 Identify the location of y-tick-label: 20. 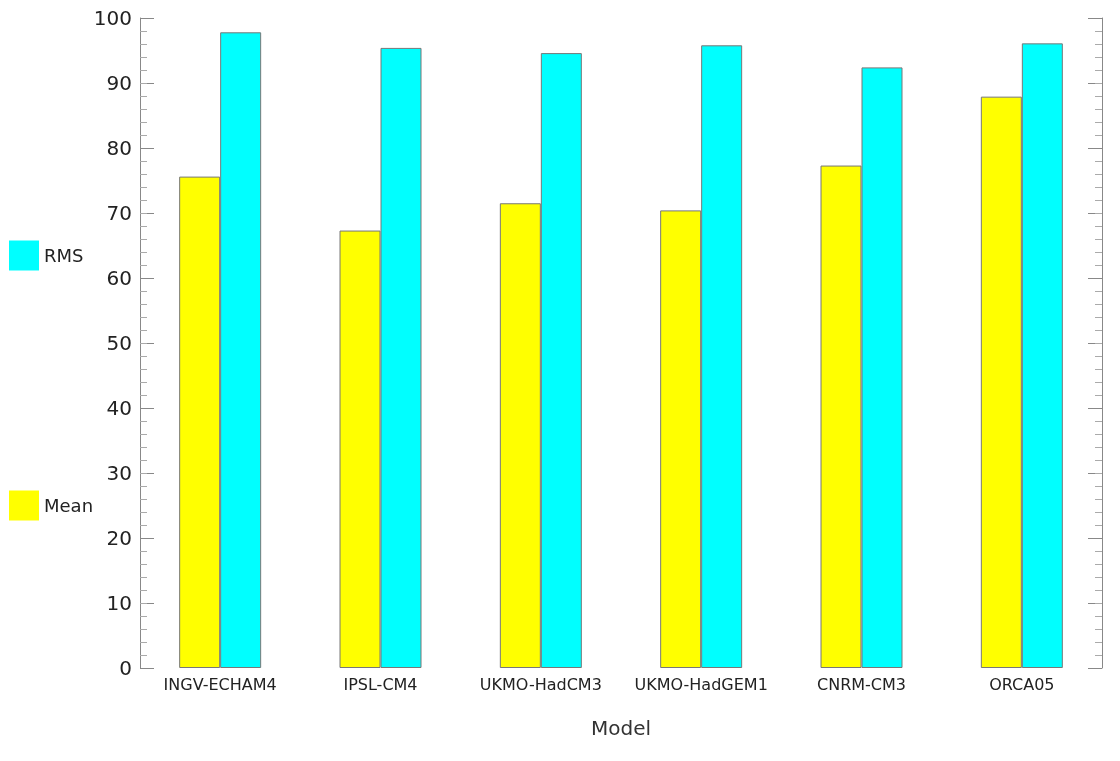
(119, 538).